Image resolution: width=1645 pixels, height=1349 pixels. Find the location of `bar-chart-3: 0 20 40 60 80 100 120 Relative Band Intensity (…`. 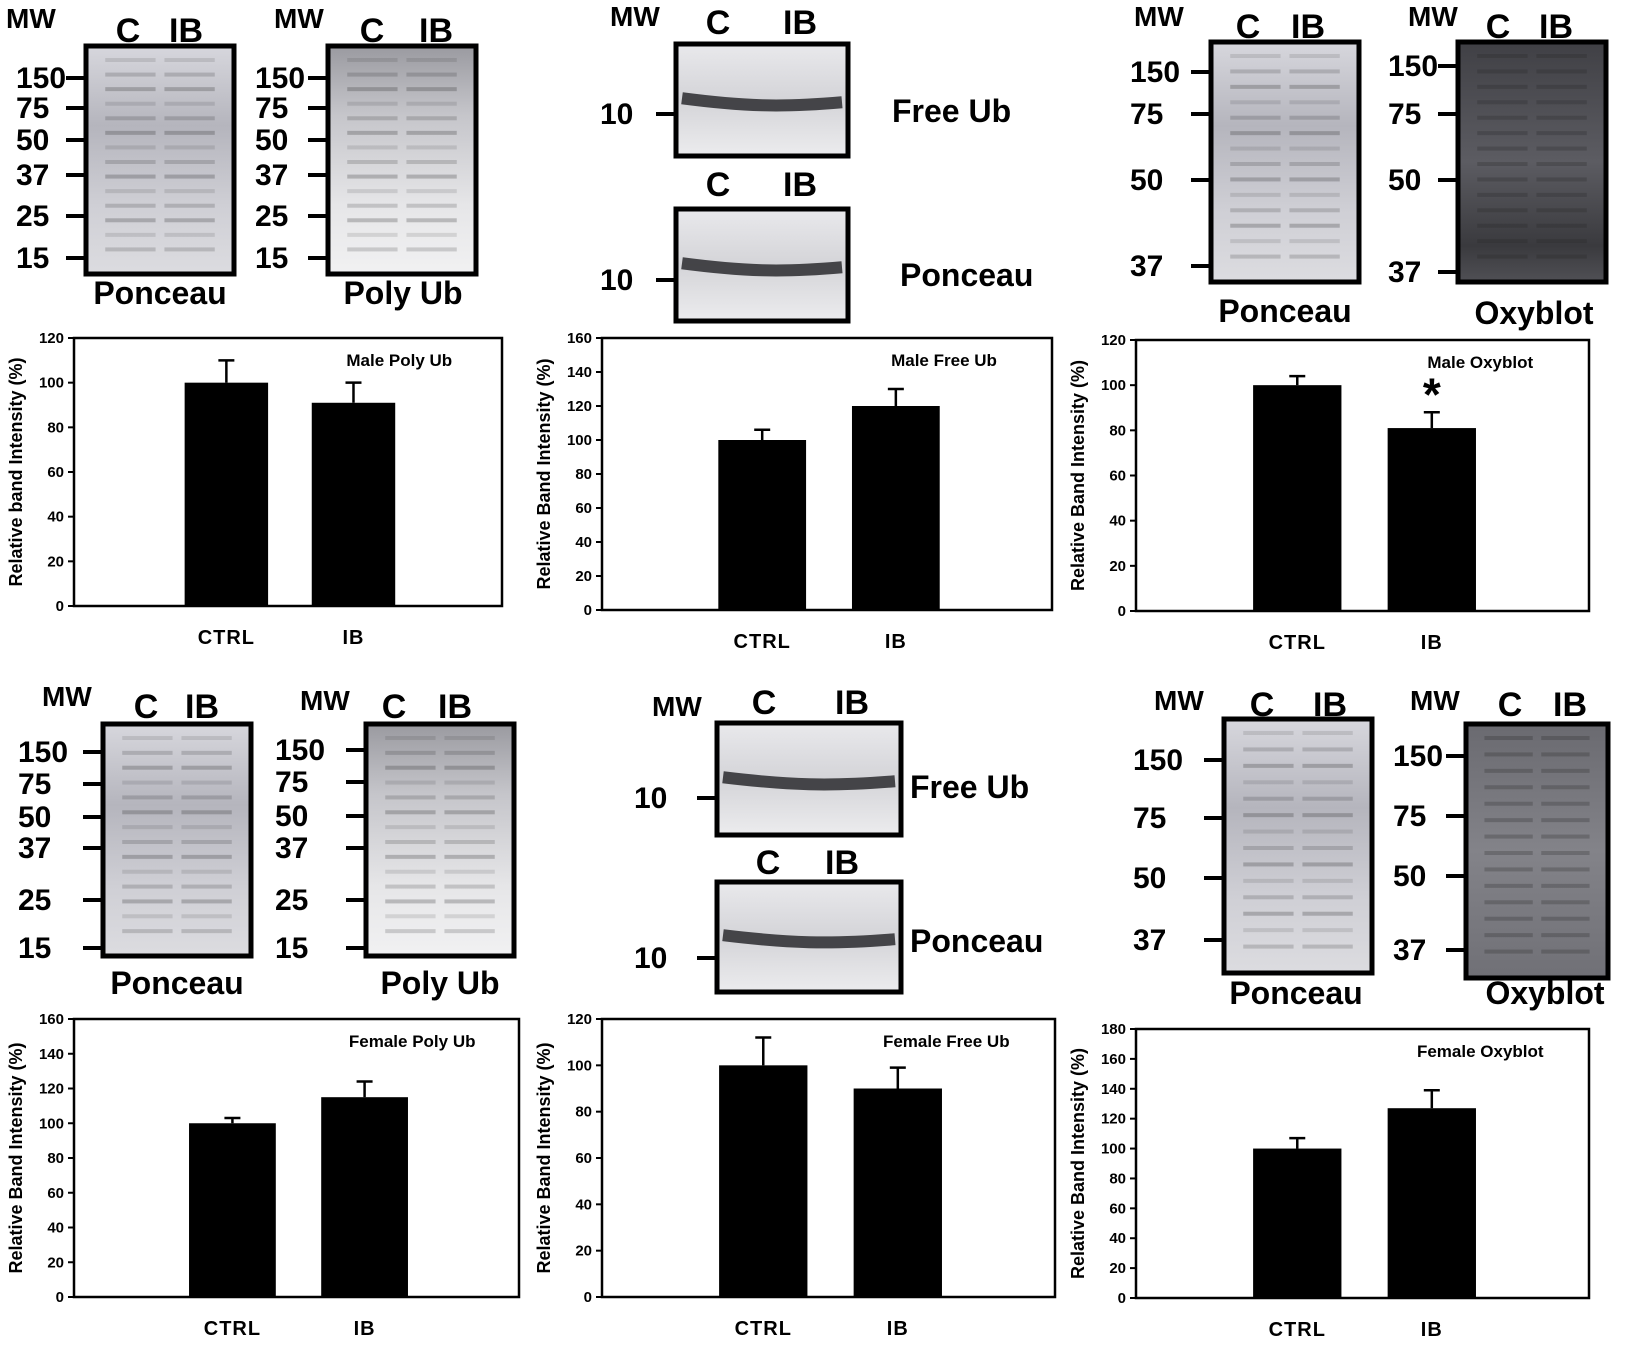

bar-chart-3: 0 20 40 60 80 100 120 Relative Band Intensity (… is located at coordinates (1329, 493).